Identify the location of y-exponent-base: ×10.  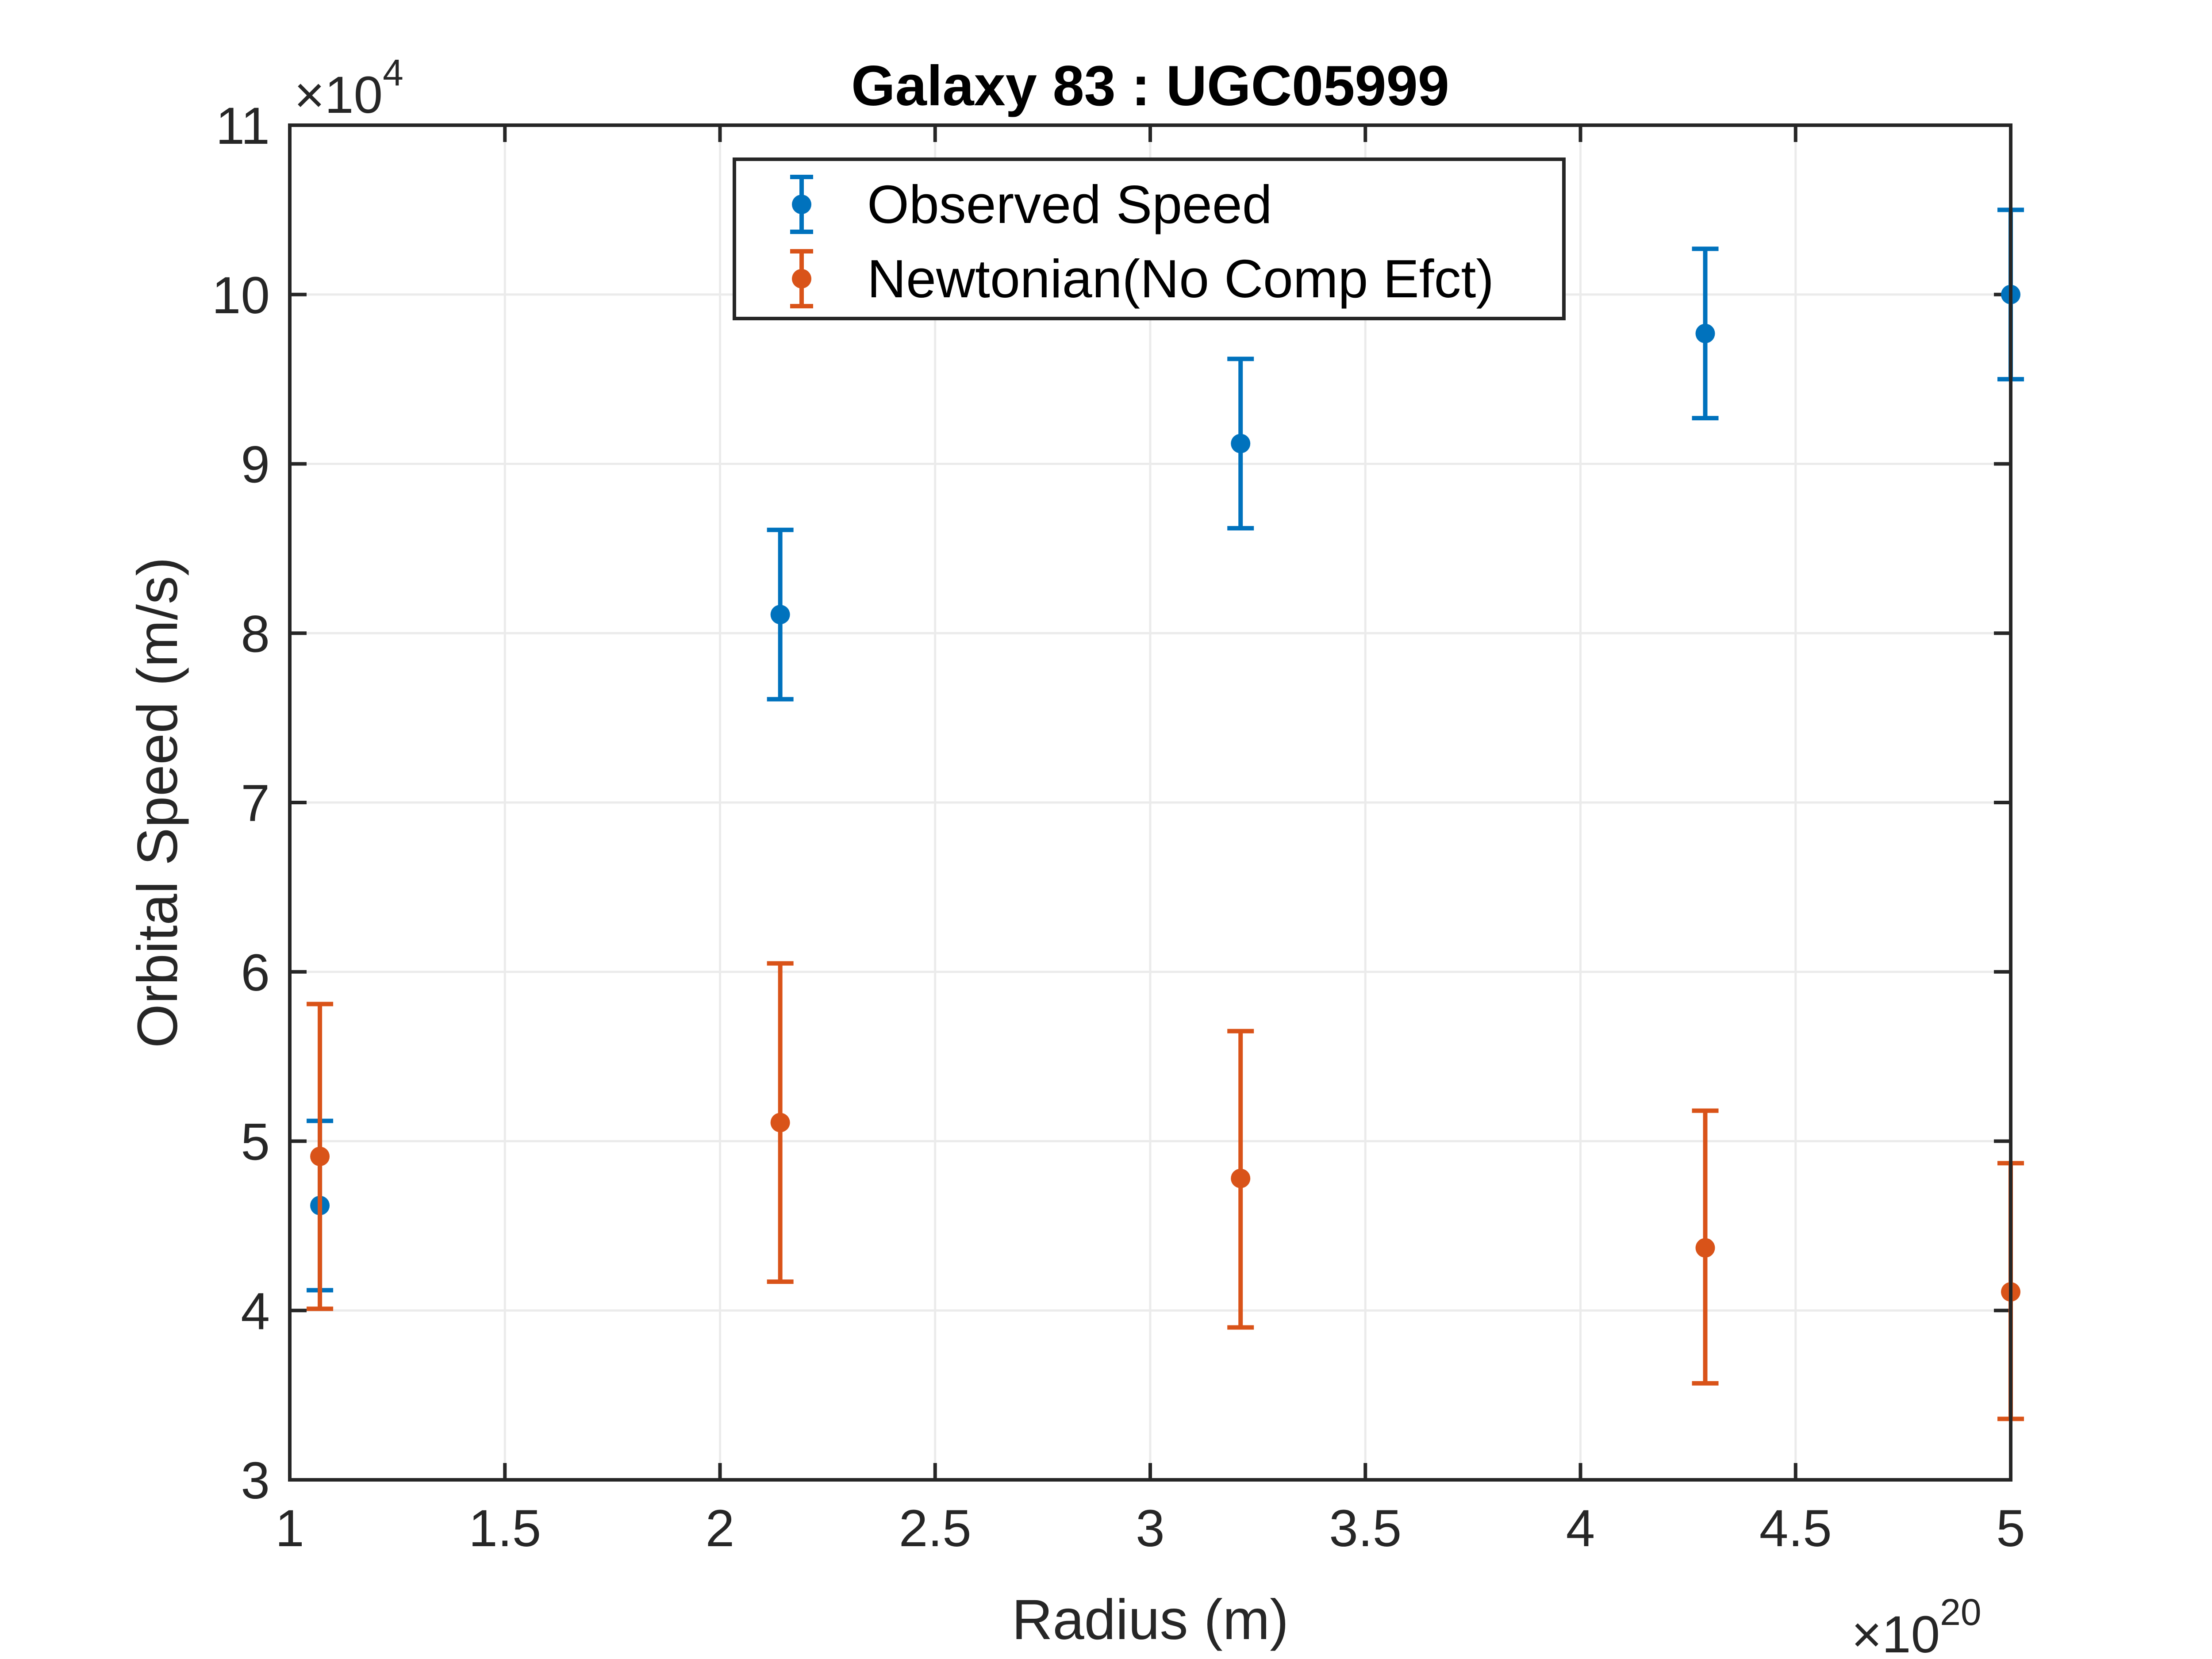
(339, 95).